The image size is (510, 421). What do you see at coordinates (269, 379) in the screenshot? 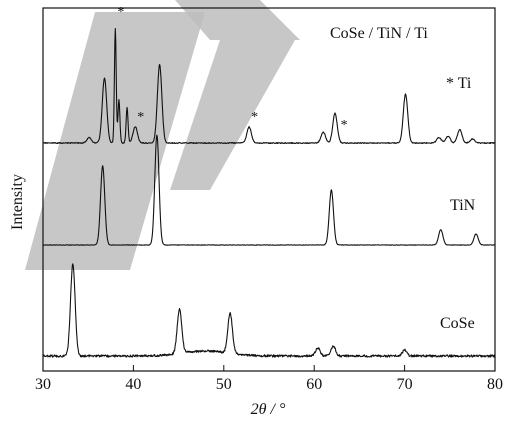
I see `x-axis-ticks: 30 40 50 60 70 80` at bounding box center [269, 379].